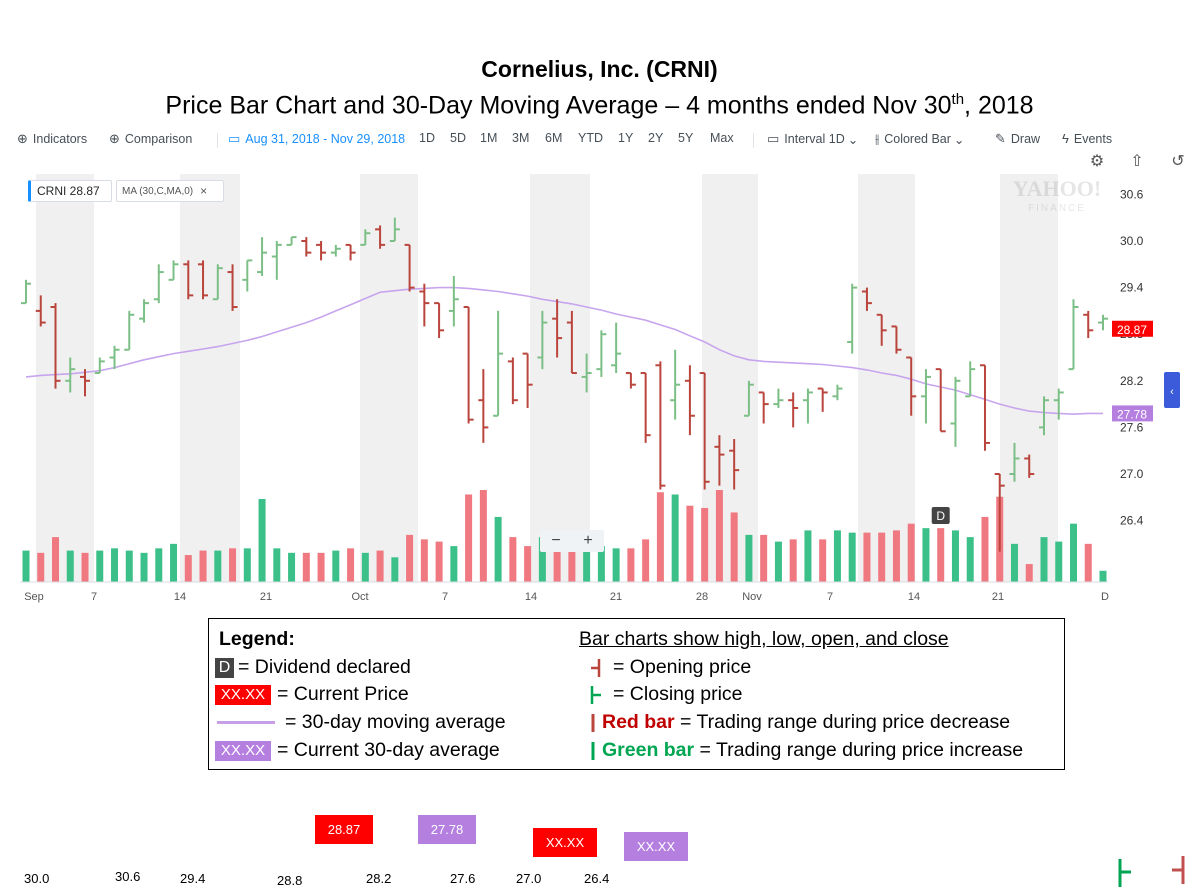 This screenshot has width=1199, height=893. What do you see at coordinates (128, 876) in the screenshot?
I see `tick-value-sample: 30.6` at bounding box center [128, 876].